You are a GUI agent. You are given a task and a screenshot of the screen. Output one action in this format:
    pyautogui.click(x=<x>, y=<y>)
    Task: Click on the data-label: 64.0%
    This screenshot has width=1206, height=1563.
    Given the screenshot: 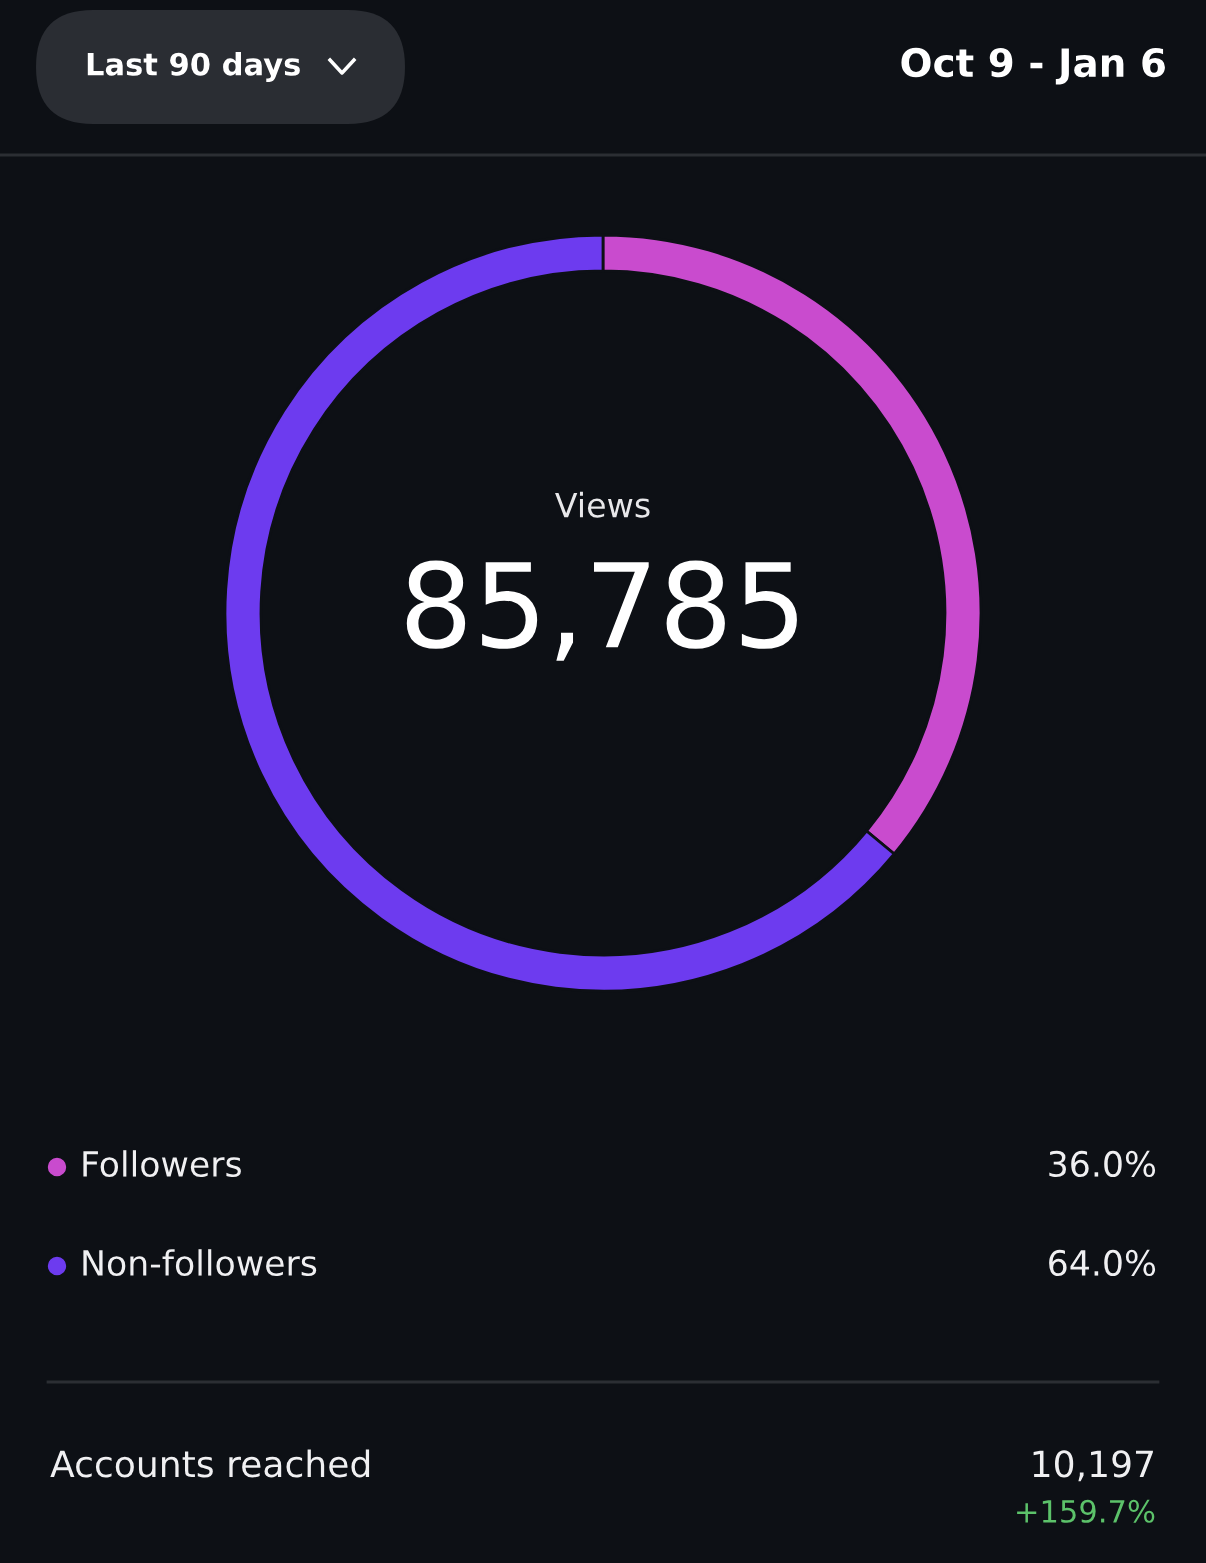 What is the action you would take?
    pyautogui.click(x=1102, y=1263)
    